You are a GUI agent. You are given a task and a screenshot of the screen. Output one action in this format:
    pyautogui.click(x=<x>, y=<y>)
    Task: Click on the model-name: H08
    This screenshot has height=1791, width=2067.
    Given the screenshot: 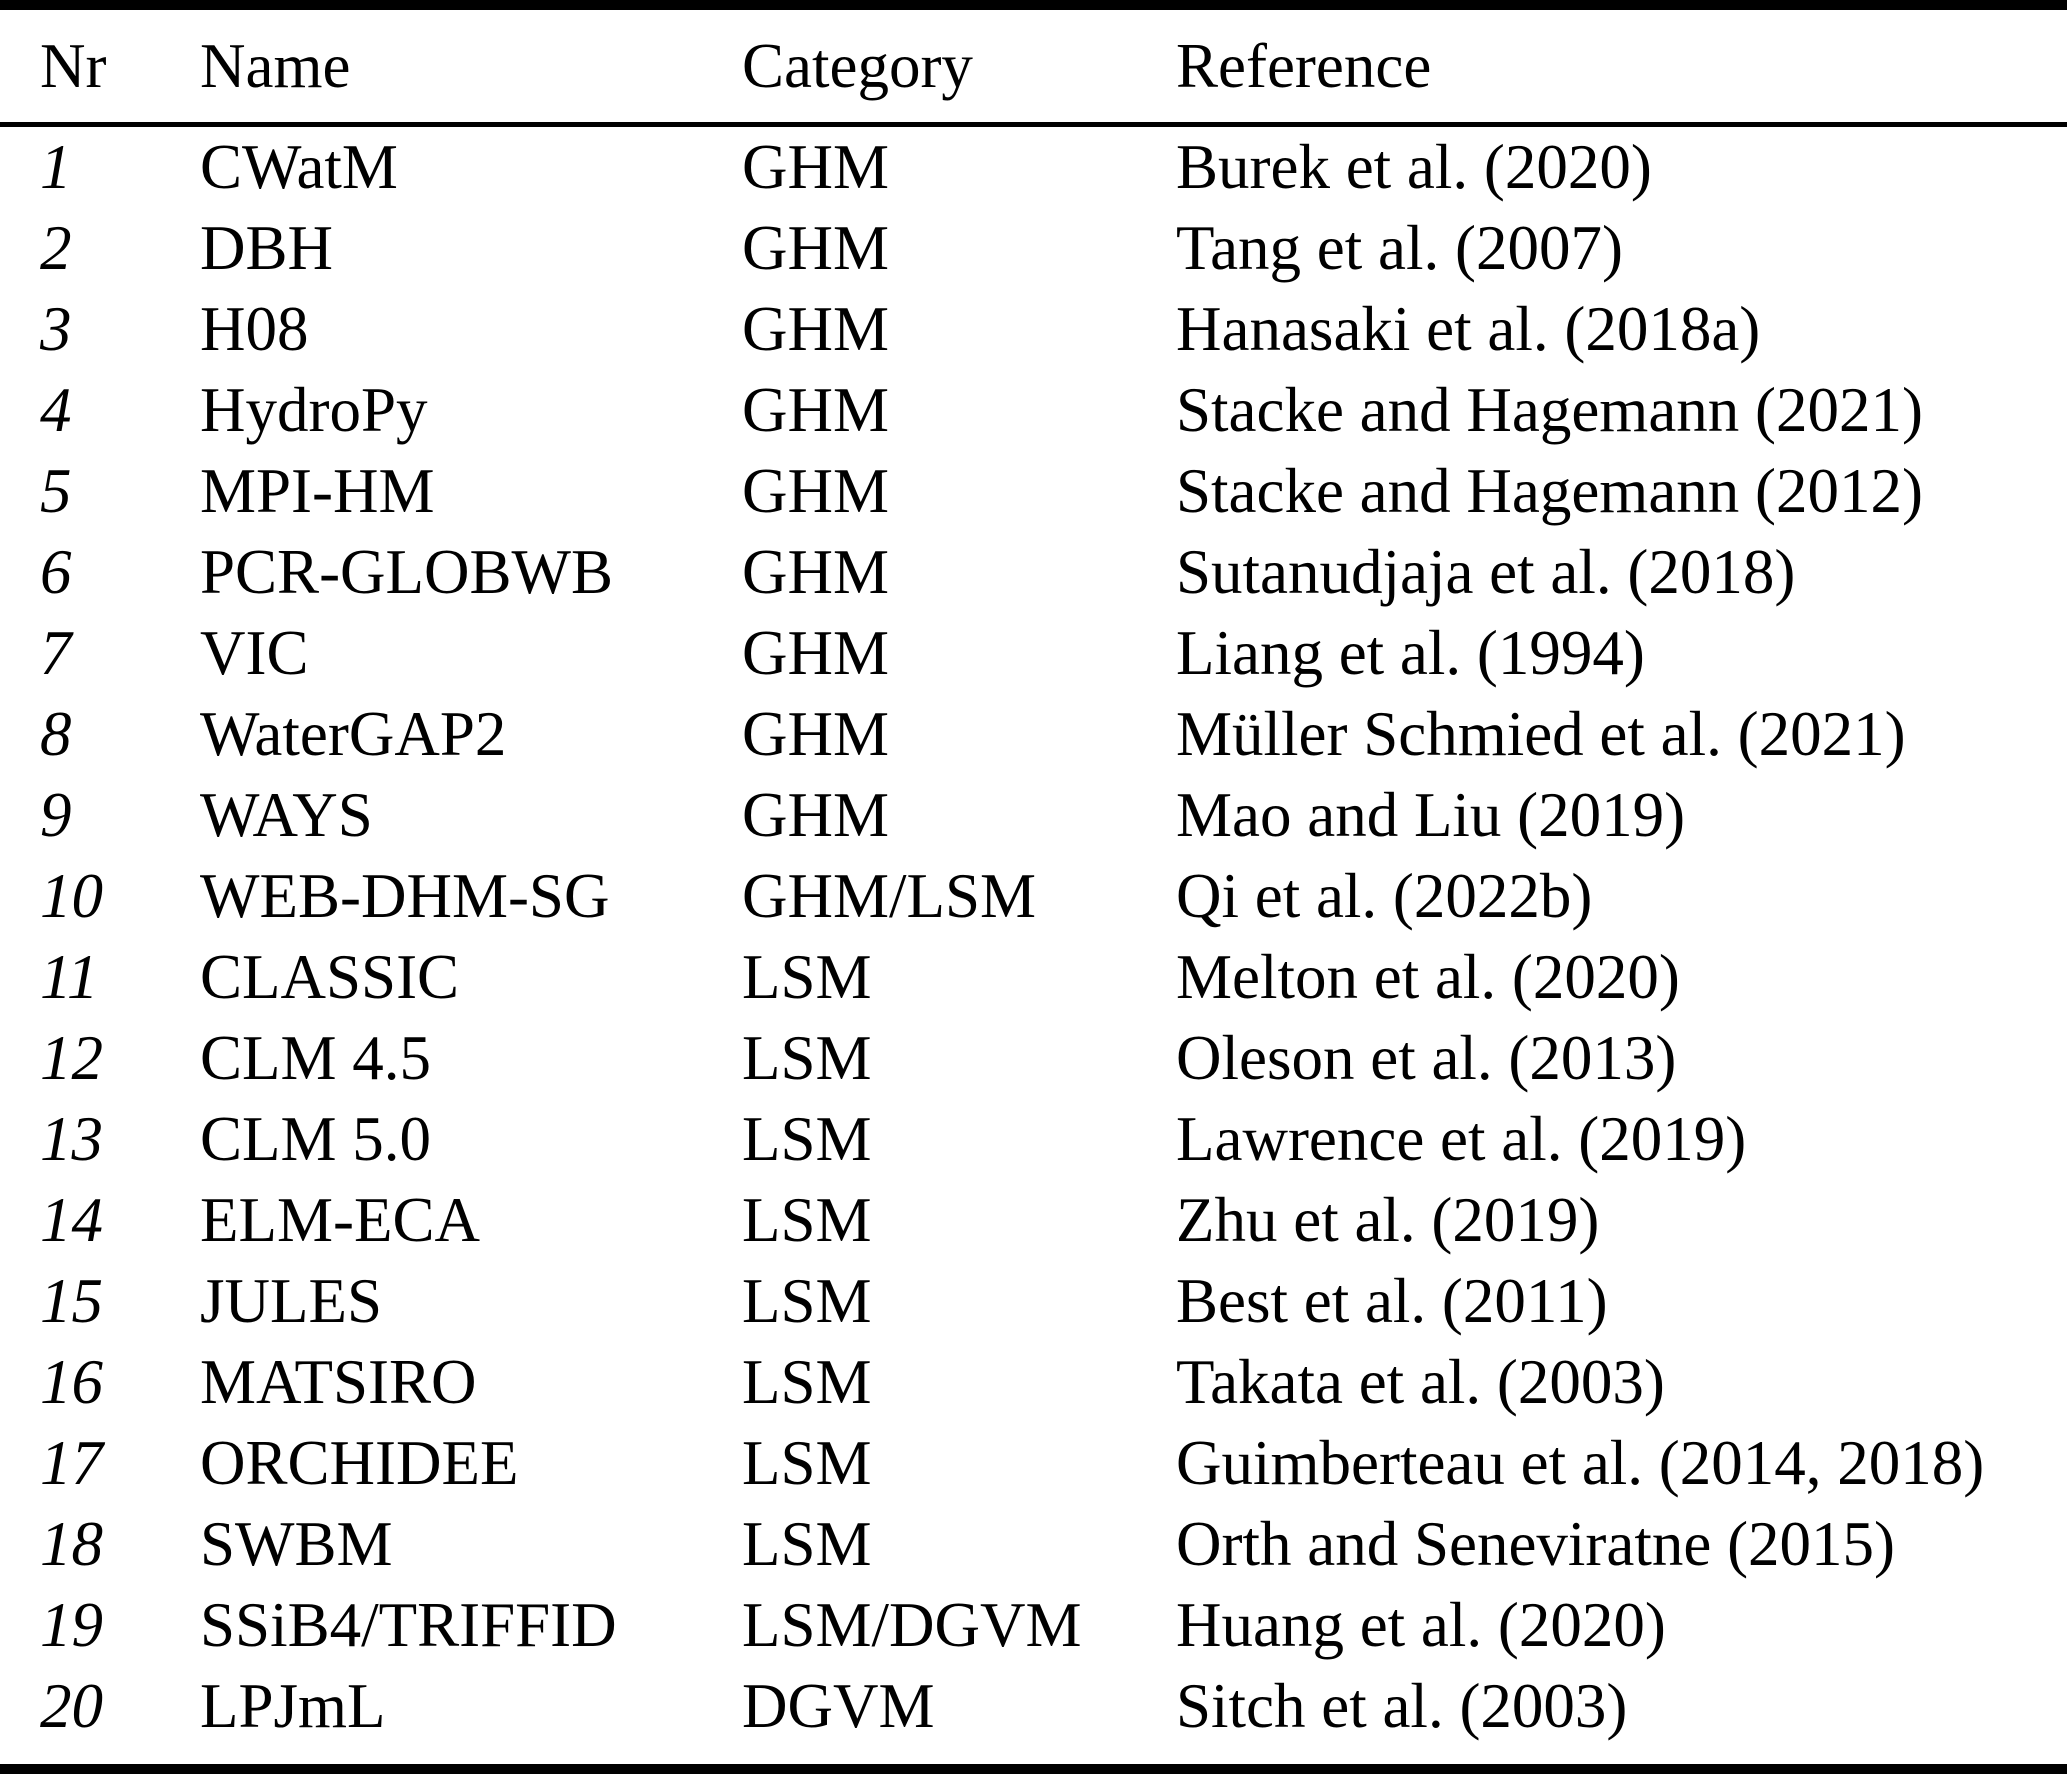 What is the action you would take?
    pyautogui.click(x=254, y=329)
    